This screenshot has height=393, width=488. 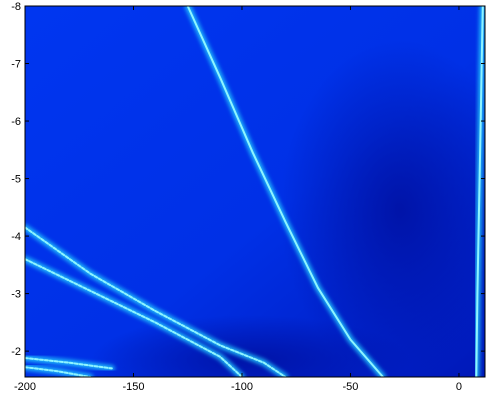 What do you see at coordinates (16, 352) in the screenshot?
I see `y-tick-label: -2` at bounding box center [16, 352].